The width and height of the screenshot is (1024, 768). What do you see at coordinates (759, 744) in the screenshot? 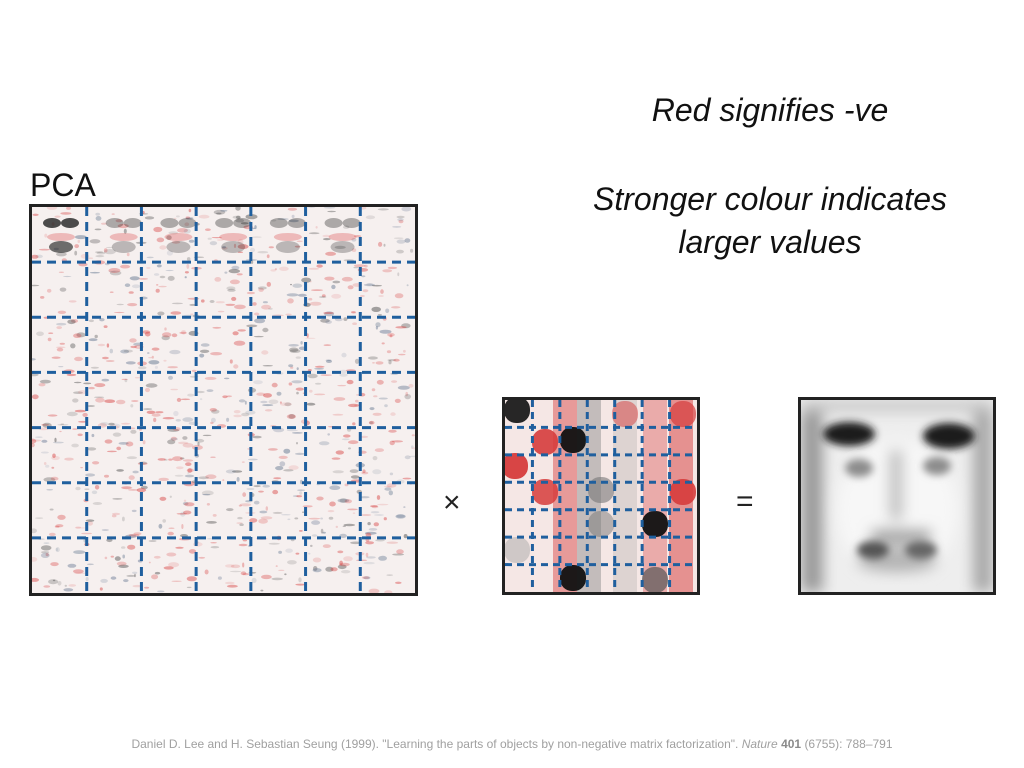
I see `citation-journal: Nature` at bounding box center [759, 744].